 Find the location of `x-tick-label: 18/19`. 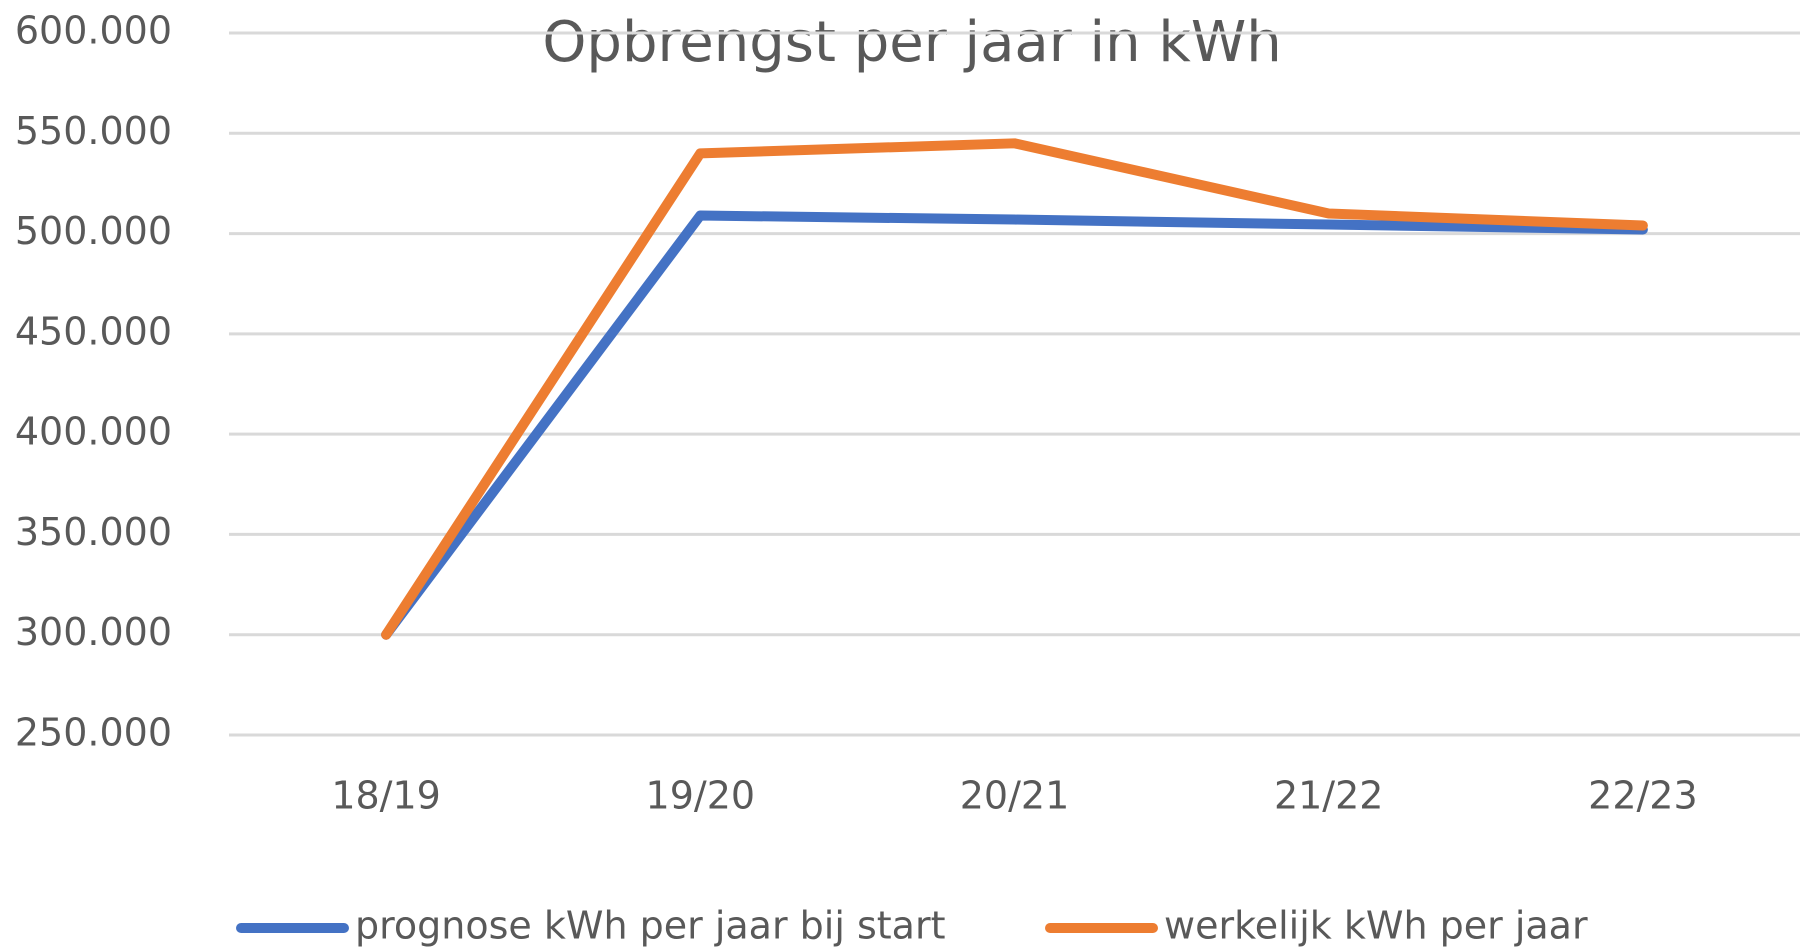

x-tick-label: 18/19 is located at coordinates (386, 796).